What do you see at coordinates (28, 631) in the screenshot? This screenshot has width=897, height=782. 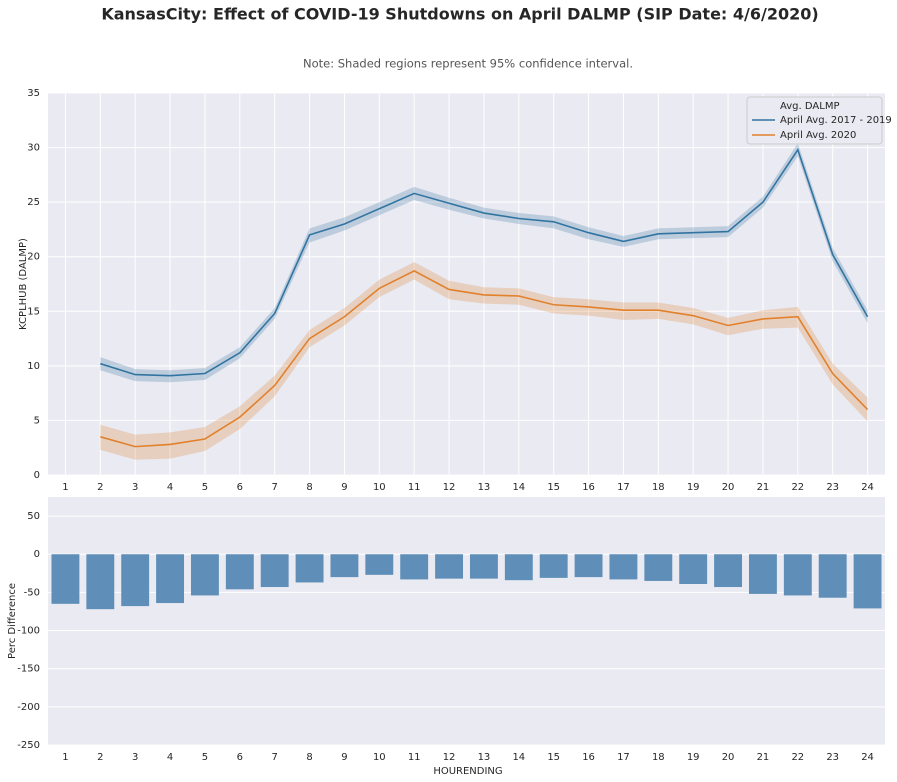 I see `y-tick-label: -100` at bounding box center [28, 631].